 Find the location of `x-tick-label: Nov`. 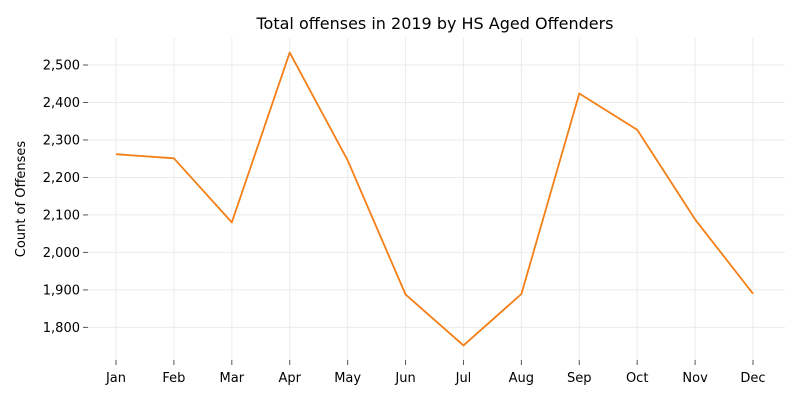

x-tick-label: Nov is located at coordinates (695, 378).